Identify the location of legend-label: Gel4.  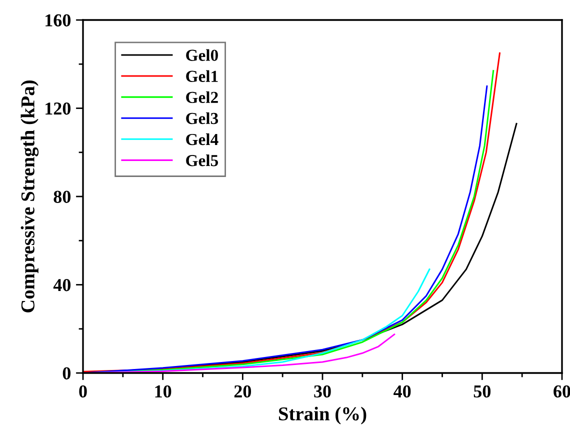
(202, 139).